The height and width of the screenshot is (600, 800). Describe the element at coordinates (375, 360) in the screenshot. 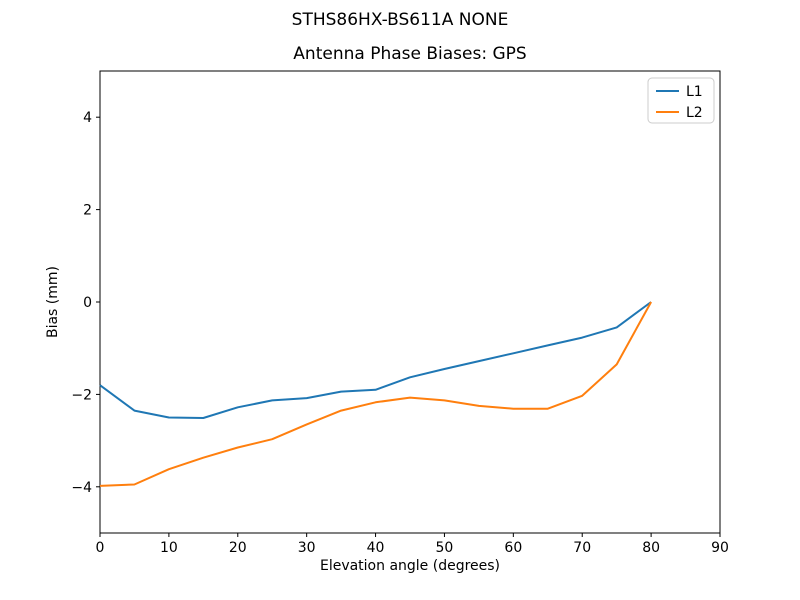

I see `series-line-l1` at that location.